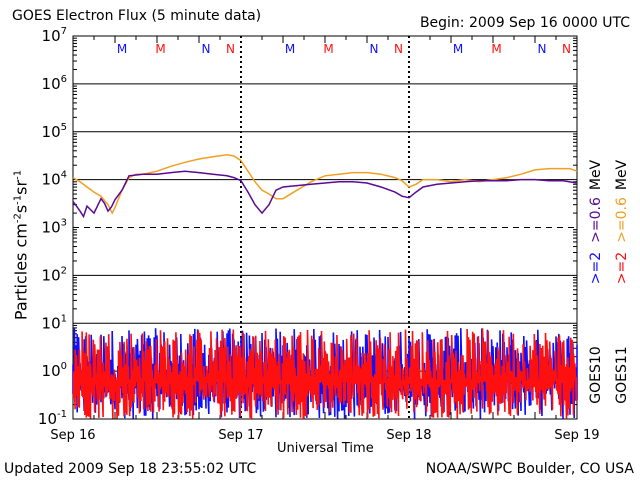  Describe the element at coordinates (325, 373) in the screenshot. I see `series-ge2-goes11` at that location.